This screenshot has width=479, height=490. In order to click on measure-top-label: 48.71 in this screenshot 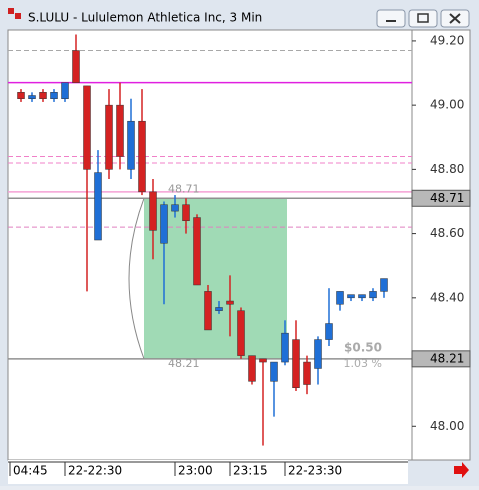, I will do `click(184, 188)`.